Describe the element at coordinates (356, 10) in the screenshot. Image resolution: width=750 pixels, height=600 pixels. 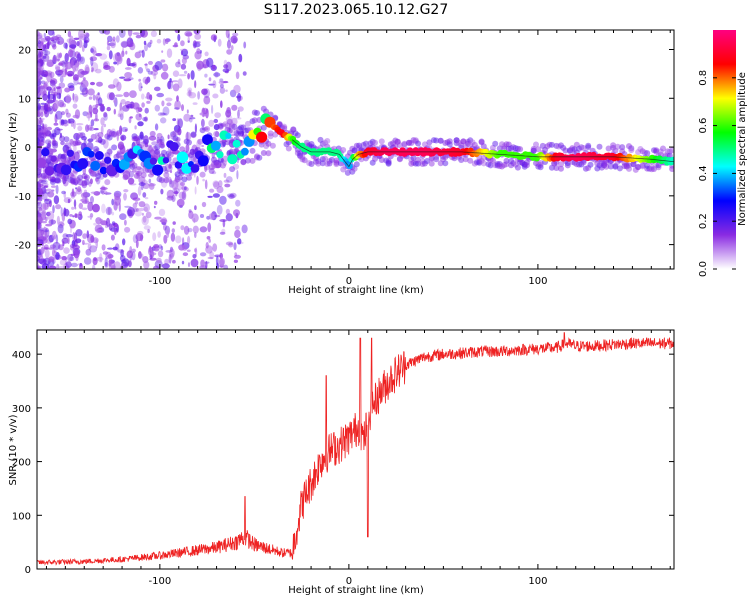
I see `figure-title: S117.2023.065.10.12.G27` at that location.